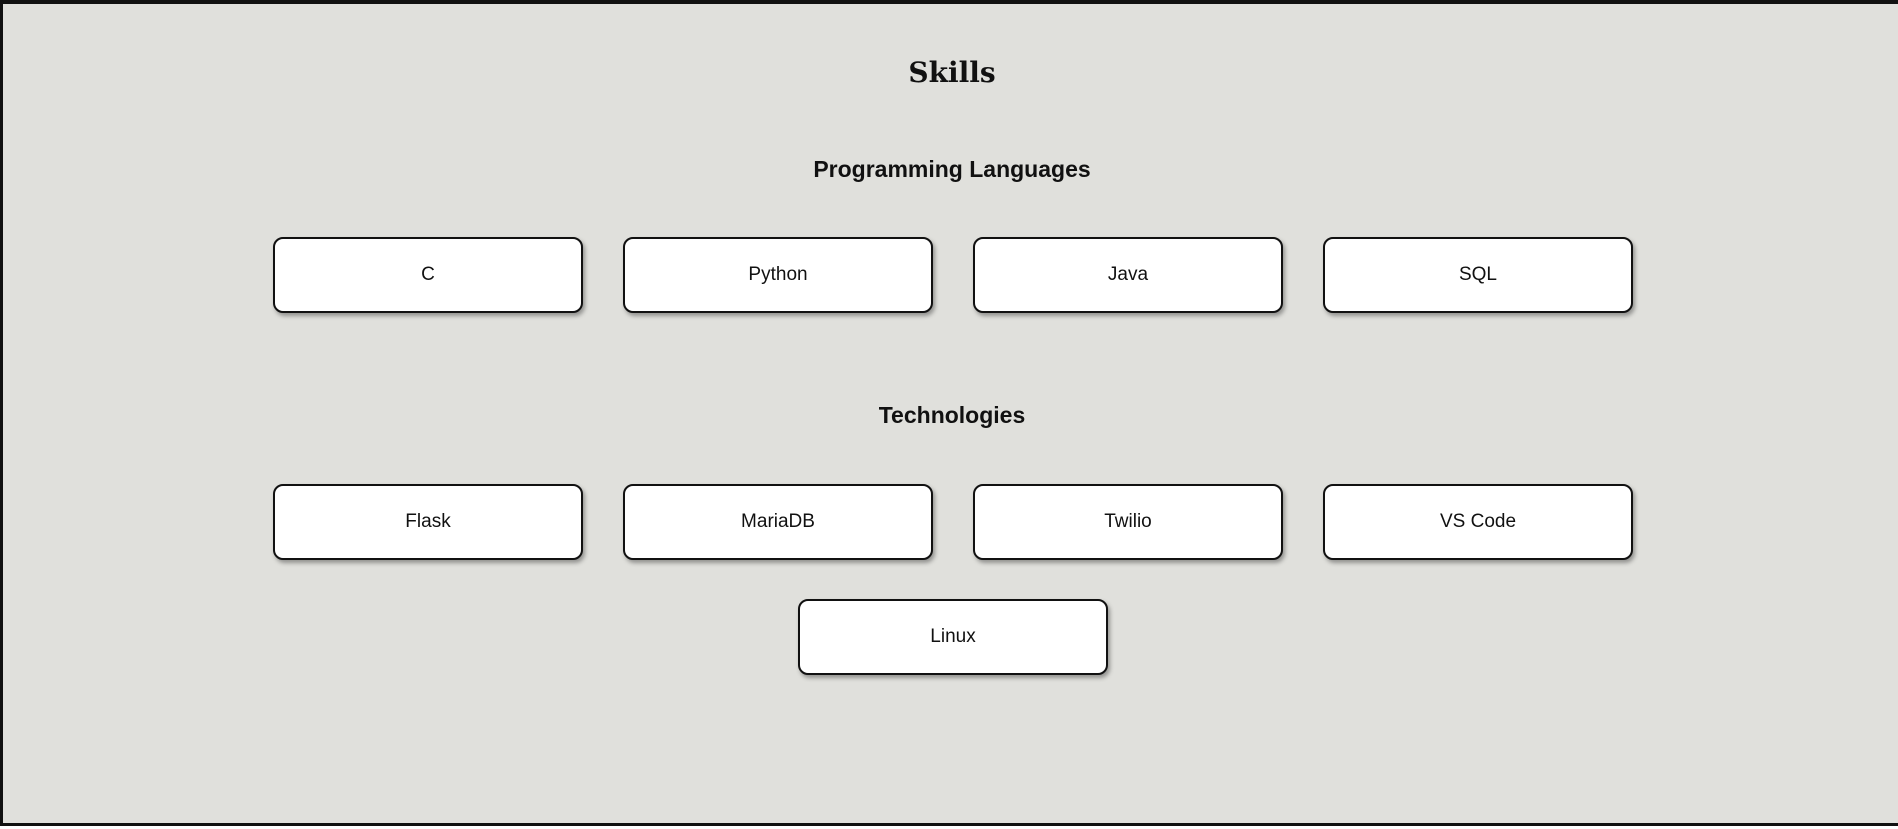 The height and width of the screenshot is (829, 1898). I want to click on skill-card-c: C, so click(428, 275).